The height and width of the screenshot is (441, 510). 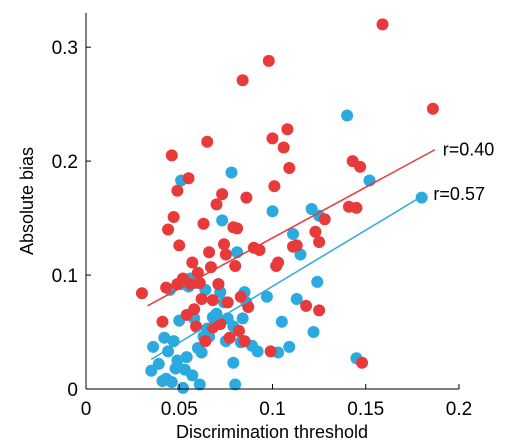 What do you see at coordinates (71, 219) in the screenshot?
I see `y-axis-ticks: 0 0.1 0.2 0.3` at bounding box center [71, 219].